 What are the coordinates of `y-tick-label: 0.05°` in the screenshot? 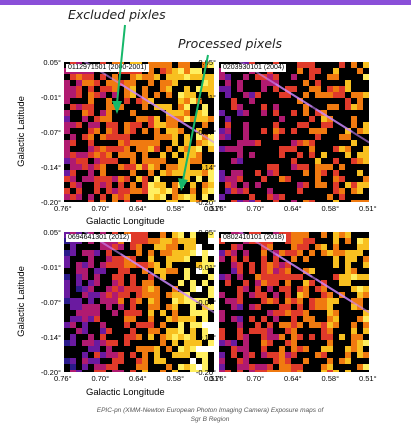 It's located at (52, 232).